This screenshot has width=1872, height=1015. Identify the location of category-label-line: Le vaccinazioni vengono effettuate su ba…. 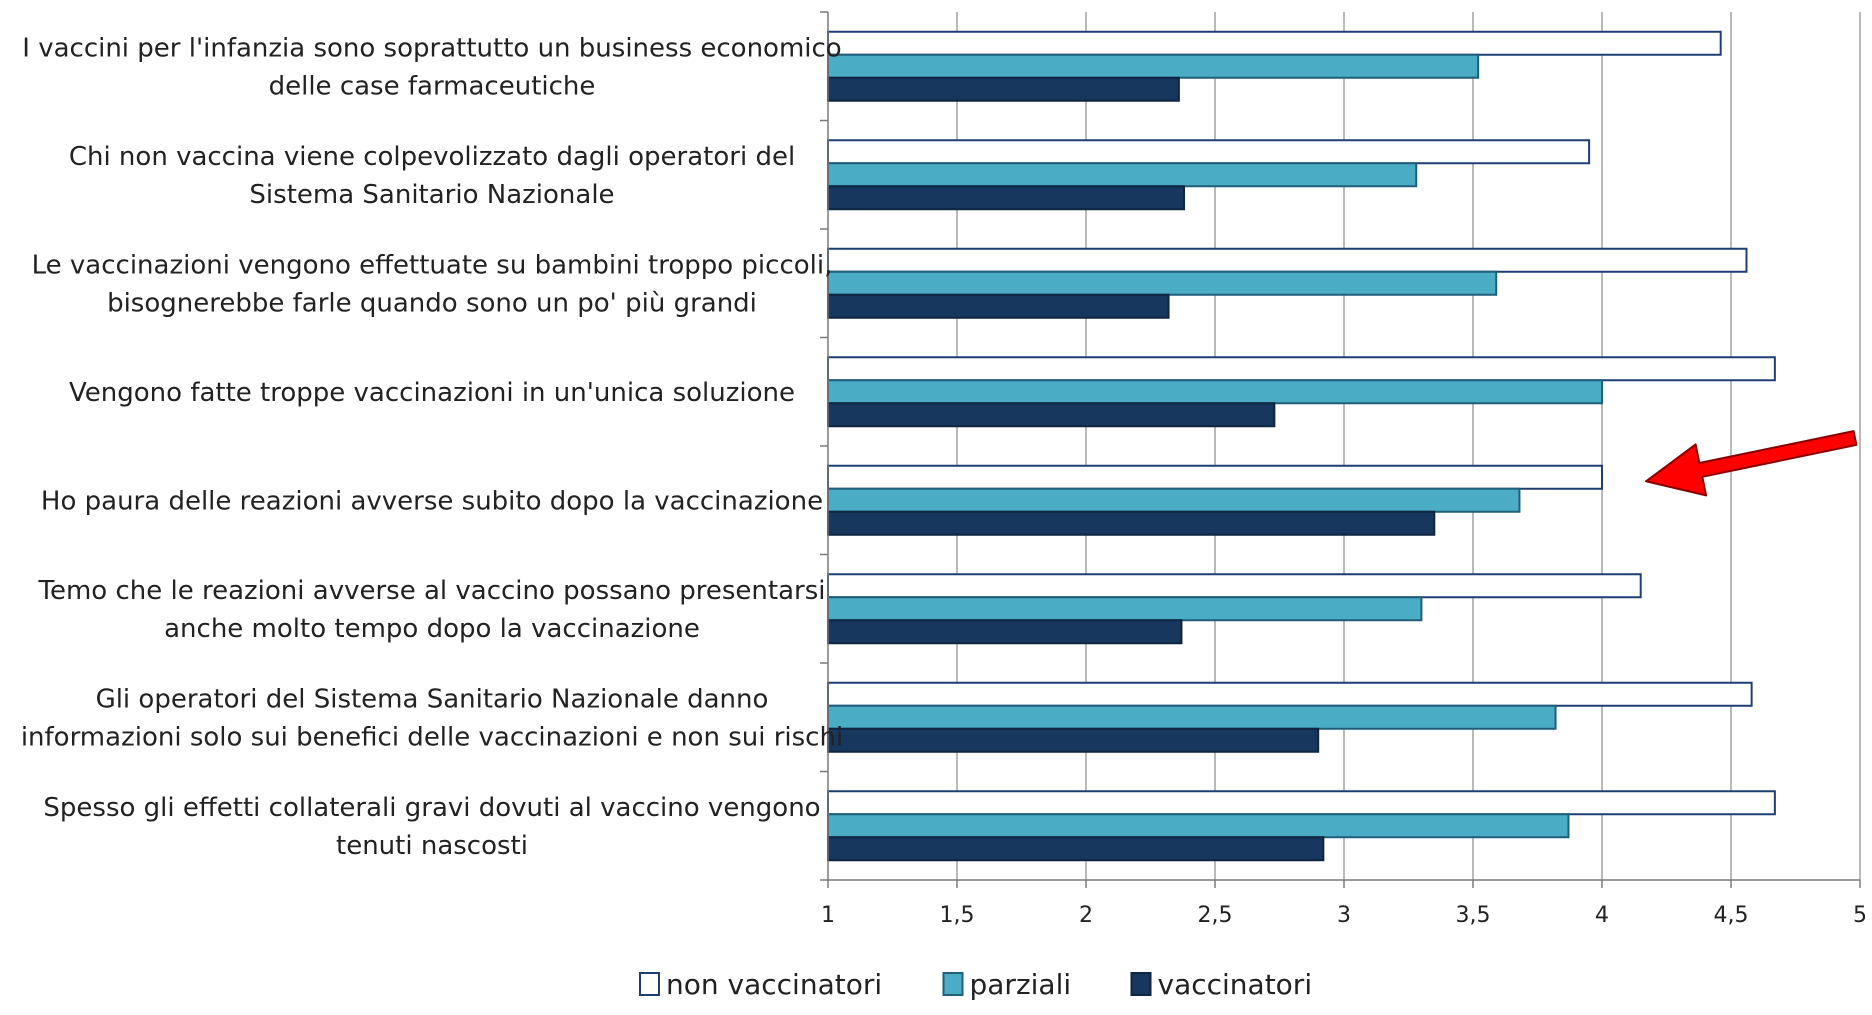
(432, 265).